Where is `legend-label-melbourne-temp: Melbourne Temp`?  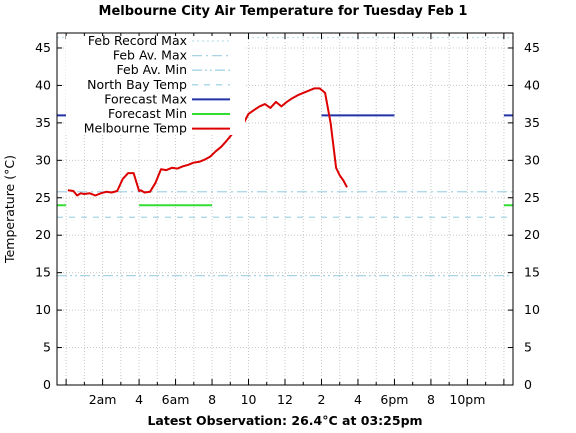 legend-label-melbourne-temp: Melbourne Temp is located at coordinates (135, 128).